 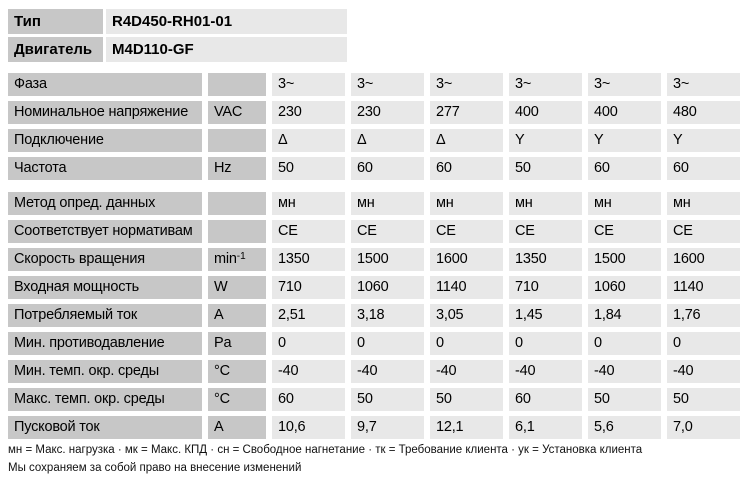 I want to click on unit-text: Pa, so click(x=223, y=343).